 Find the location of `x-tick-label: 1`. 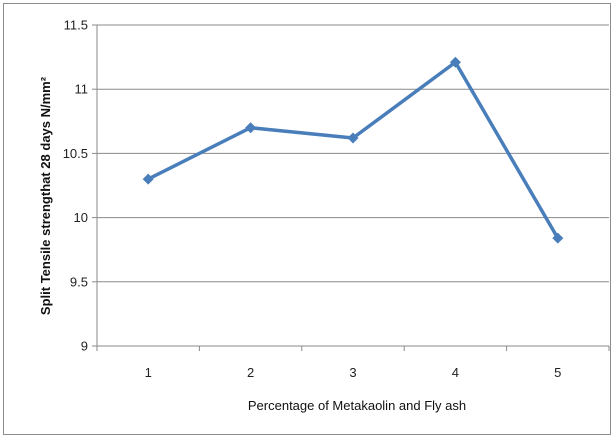

x-tick-label: 1 is located at coordinates (148, 372).